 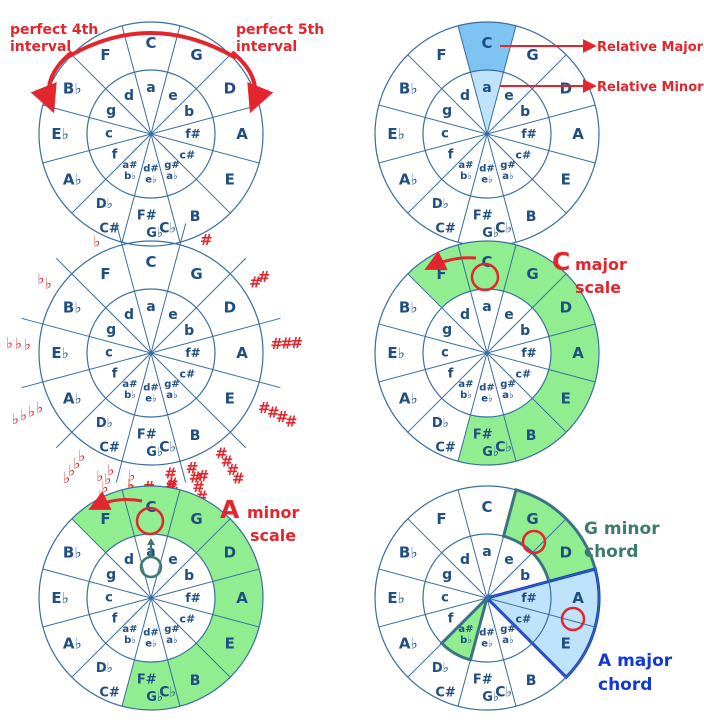 I want to click on outer-key-label: G, so click(x=196, y=519).